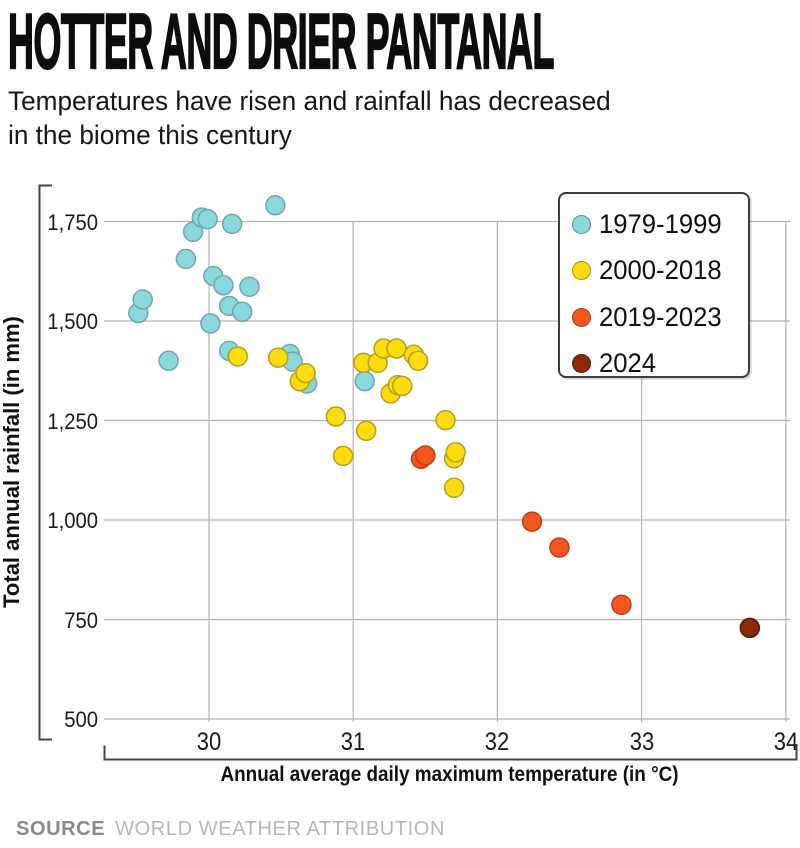 The image size is (800, 848). What do you see at coordinates (209, 742) in the screenshot?
I see `x-tick-label: 30` at bounding box center [209, 742].